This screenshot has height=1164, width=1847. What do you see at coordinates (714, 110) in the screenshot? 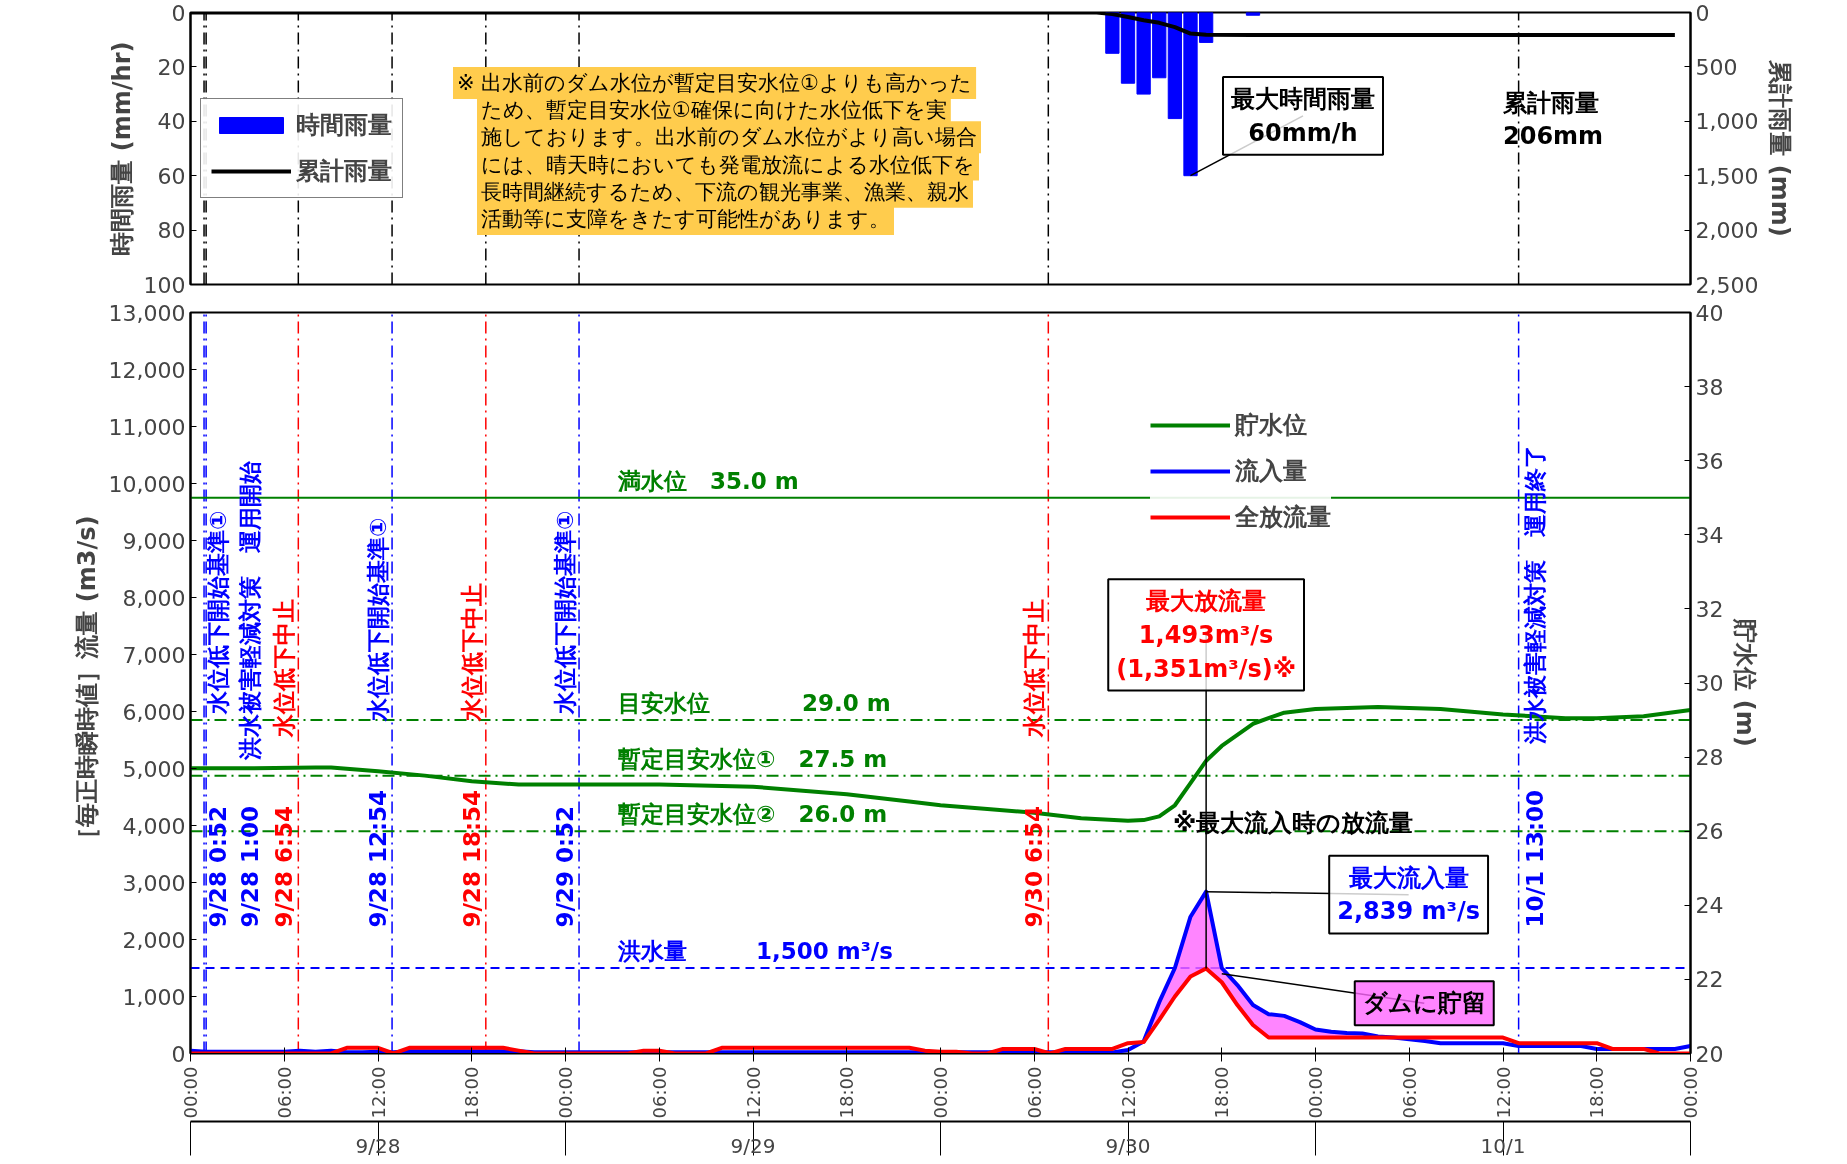
I see `annotation: ため、暫定目安水位①確保に向けた水位低下を実` at bounding box center [714, 110].